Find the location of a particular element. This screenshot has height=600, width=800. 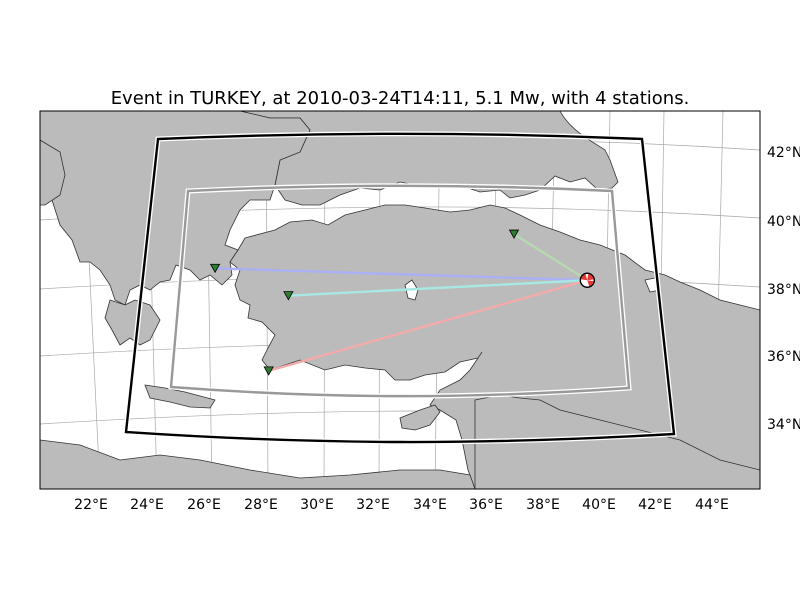

lon-tick-label: 32°E is located at coordinates (373, 505).